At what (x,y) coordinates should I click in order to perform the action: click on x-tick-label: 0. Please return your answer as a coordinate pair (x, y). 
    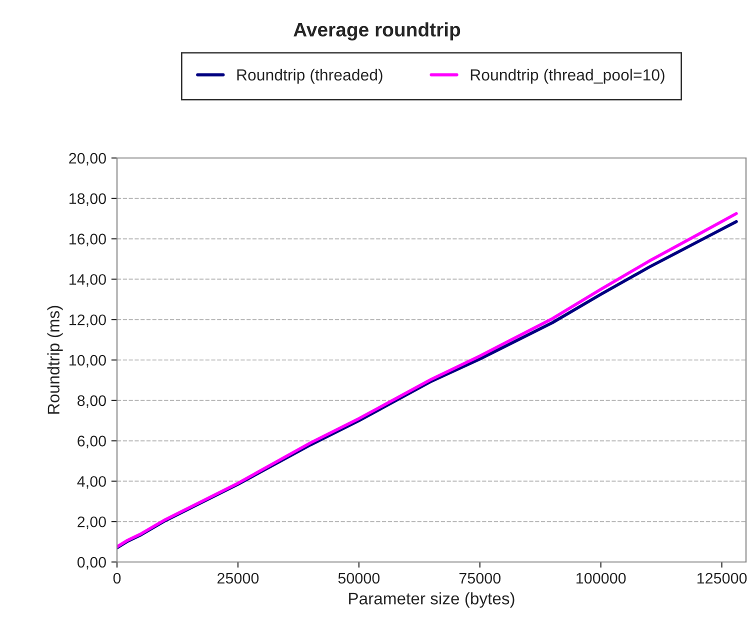
    Looking at the image, I should click on (117, 578).